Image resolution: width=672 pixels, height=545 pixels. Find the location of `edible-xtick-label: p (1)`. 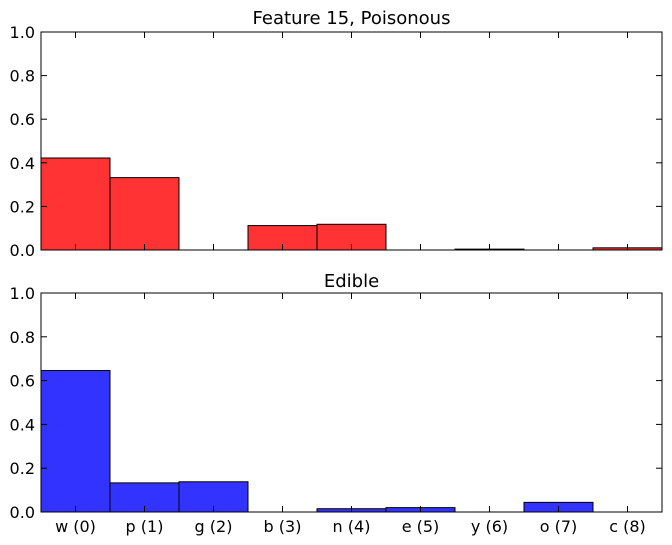

edible-xtick-label: p (1) is located at coordinates (145, 526).